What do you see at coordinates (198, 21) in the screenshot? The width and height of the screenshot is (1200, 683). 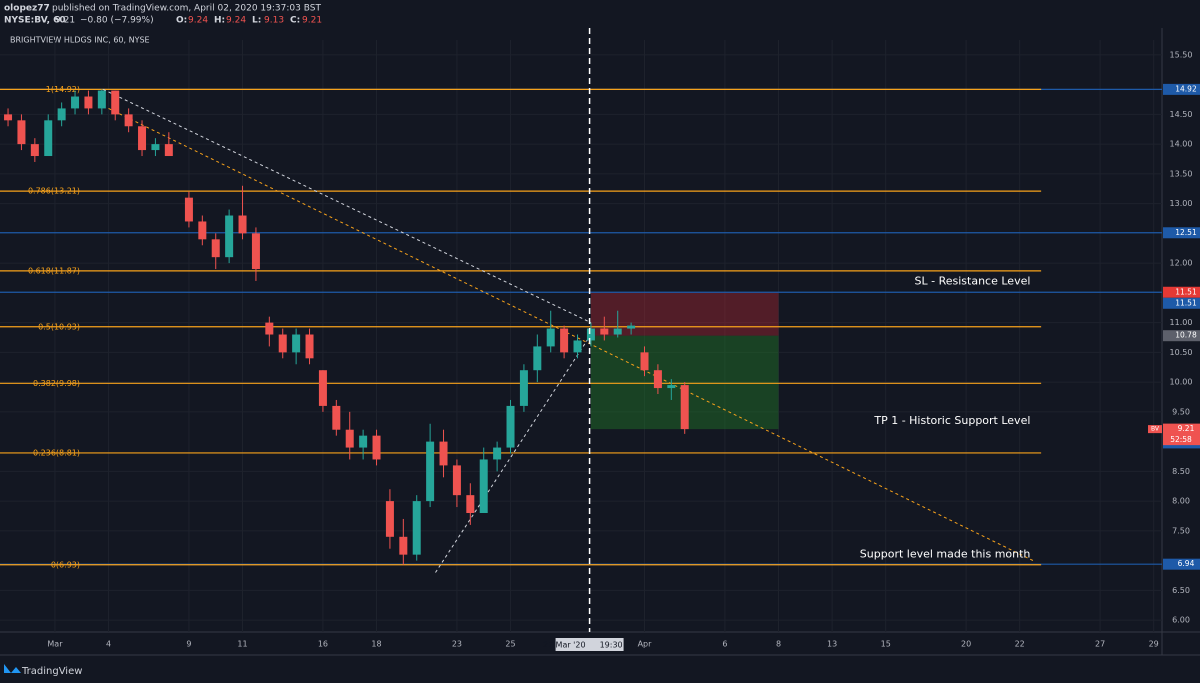 I see `ohlc-value: 9.24` at bounding box center [198, 21].